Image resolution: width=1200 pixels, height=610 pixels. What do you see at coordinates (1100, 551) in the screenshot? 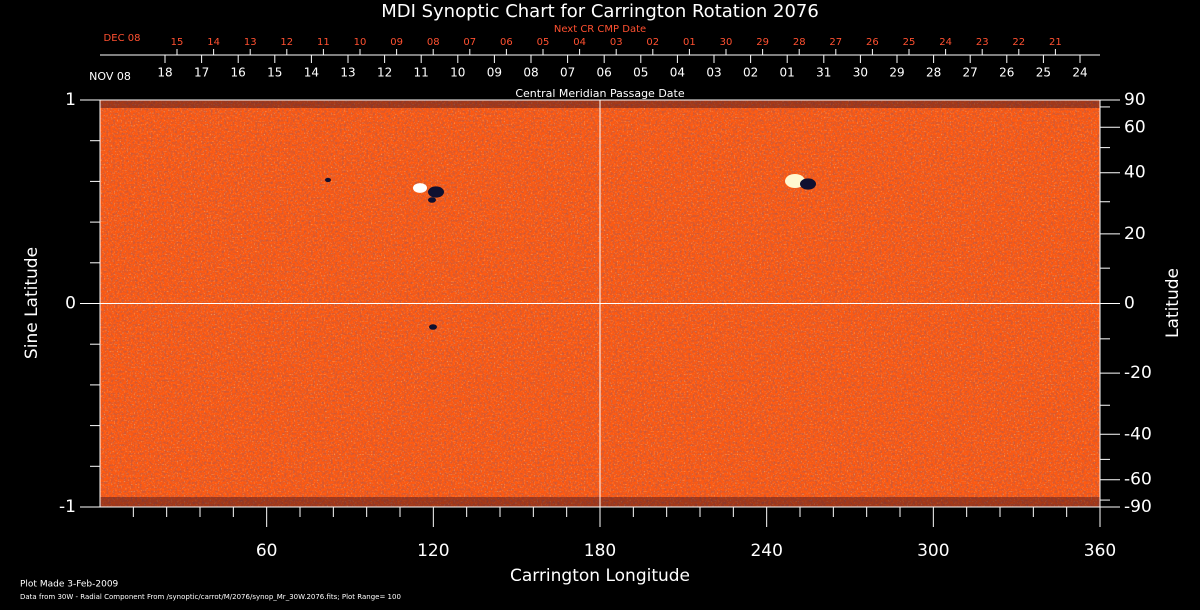
I see `x-tick-label: 360` at bounding box center [1100, 551].